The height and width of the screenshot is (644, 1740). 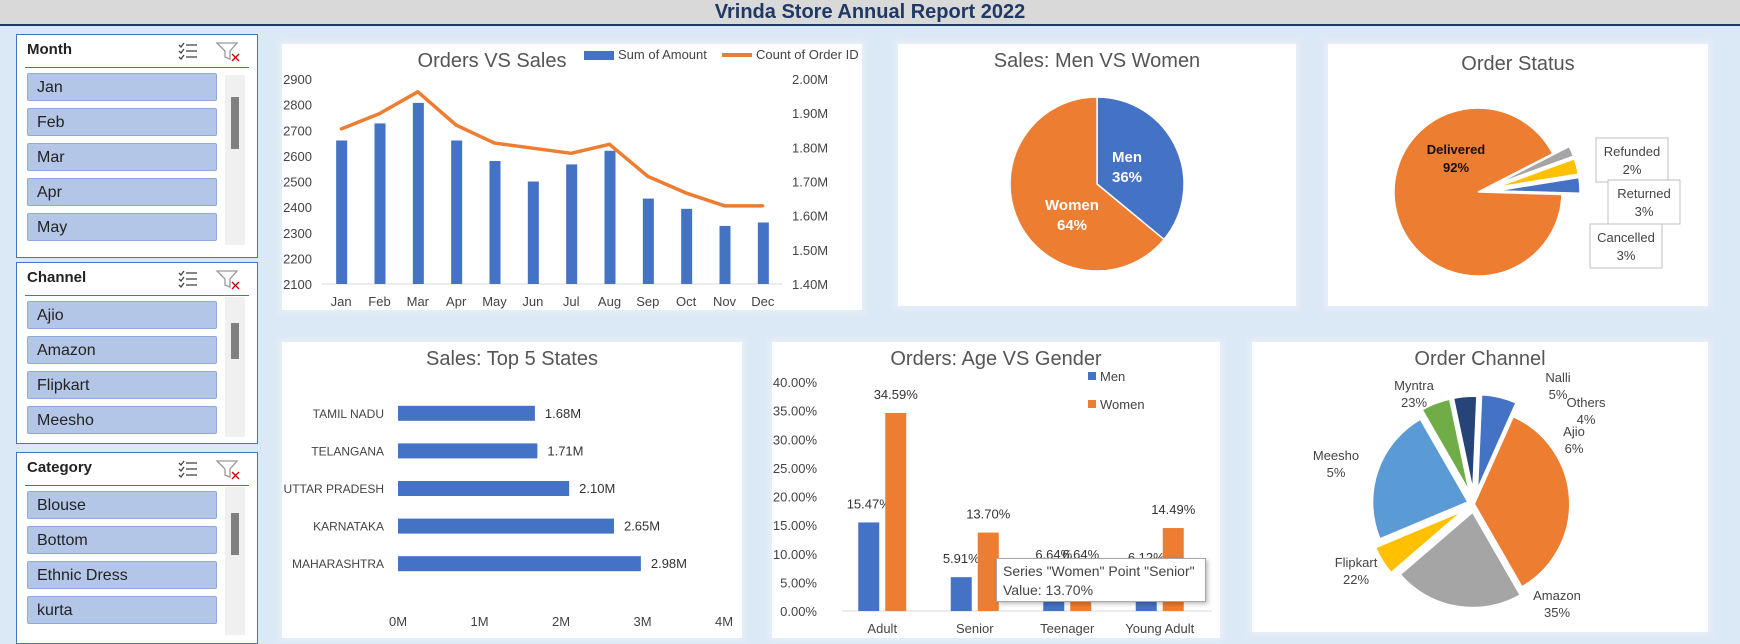 What do you see at coordinates (122, 192) in the screenshot?
I see `slicer-item-apr: Apr` at bounding box center [122, 192].